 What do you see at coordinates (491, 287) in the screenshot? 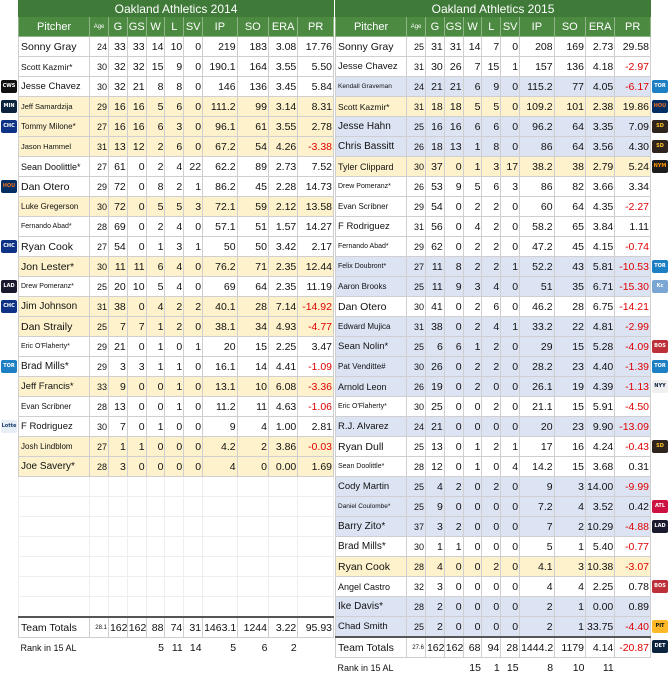
I see `cell-l: 4` at bounding box center [491, 287].